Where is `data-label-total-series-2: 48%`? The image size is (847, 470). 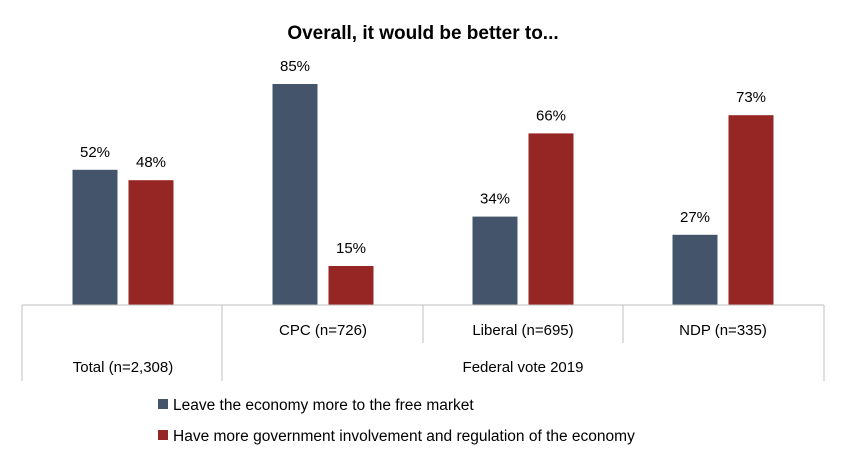
data-label-total-series-2: 48% is located at coordinates (151, 162).